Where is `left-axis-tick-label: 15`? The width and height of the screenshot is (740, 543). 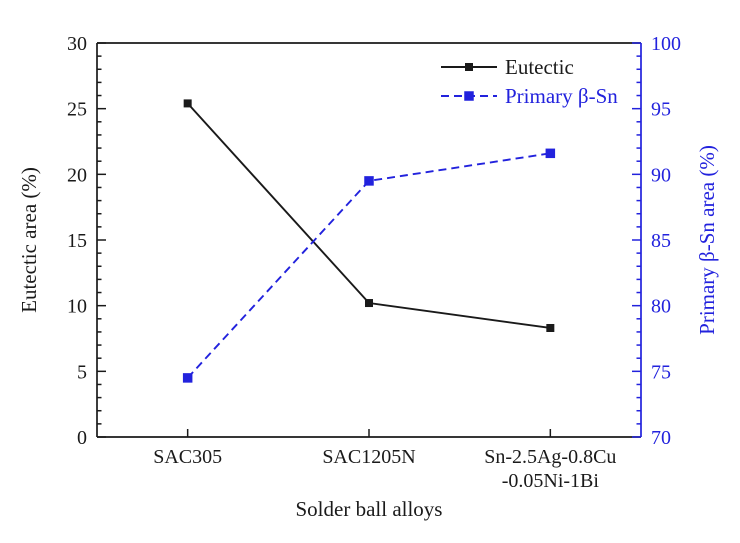
left-axis-tick-label: 15 is located at coordinates (77, 241).